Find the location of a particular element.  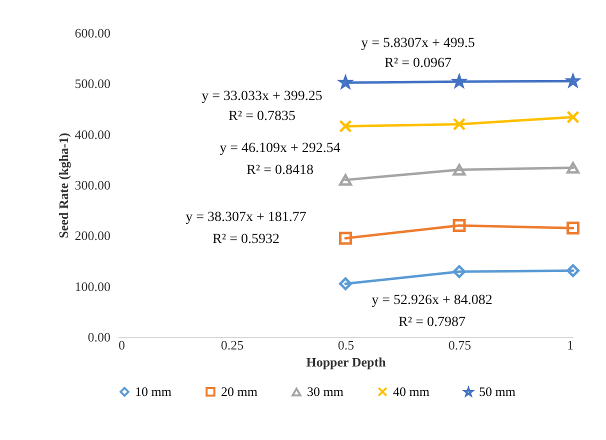

annotation: R² = 0.5932 is located at coordinates (246, 239).